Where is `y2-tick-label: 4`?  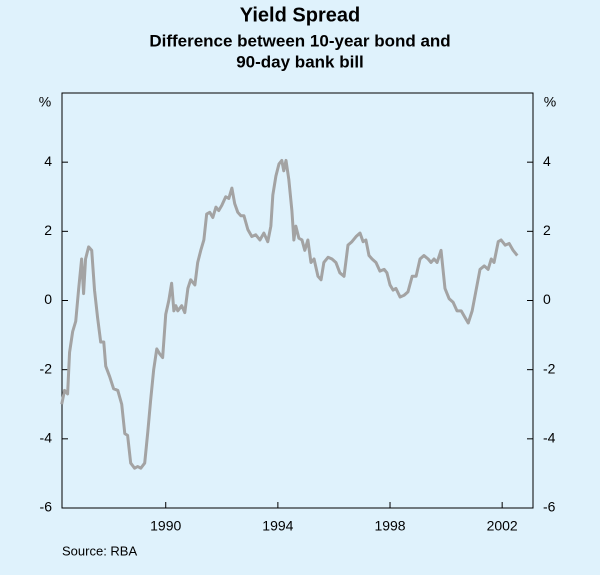 y2-tick-label: 4 is located at coordinates (547, 161).